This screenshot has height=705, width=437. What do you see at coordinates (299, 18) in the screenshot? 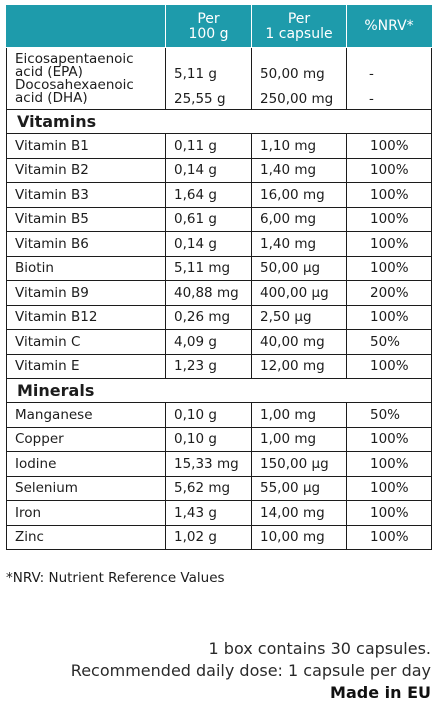
I see `header-per-capsule-line1: Per` at bounding box center [299, 18].